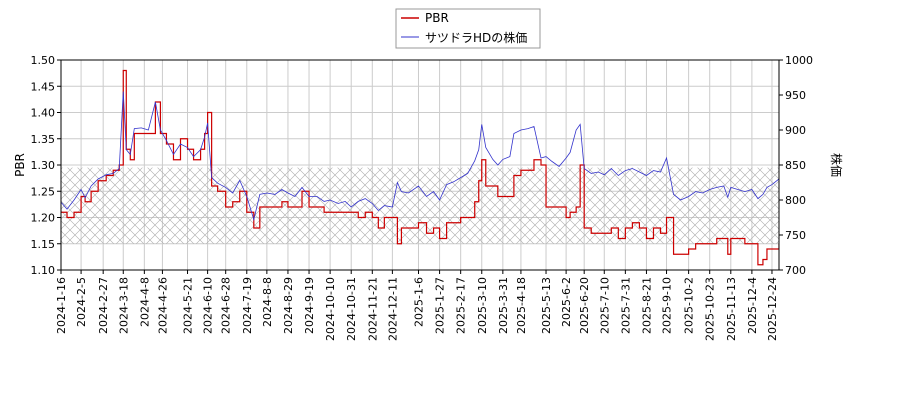 This screenshot has height=400, width=900. Describe the element at coordinates (566, 302) in the screenshot. I see `x-tick-label: 2025-6-2` at that location.